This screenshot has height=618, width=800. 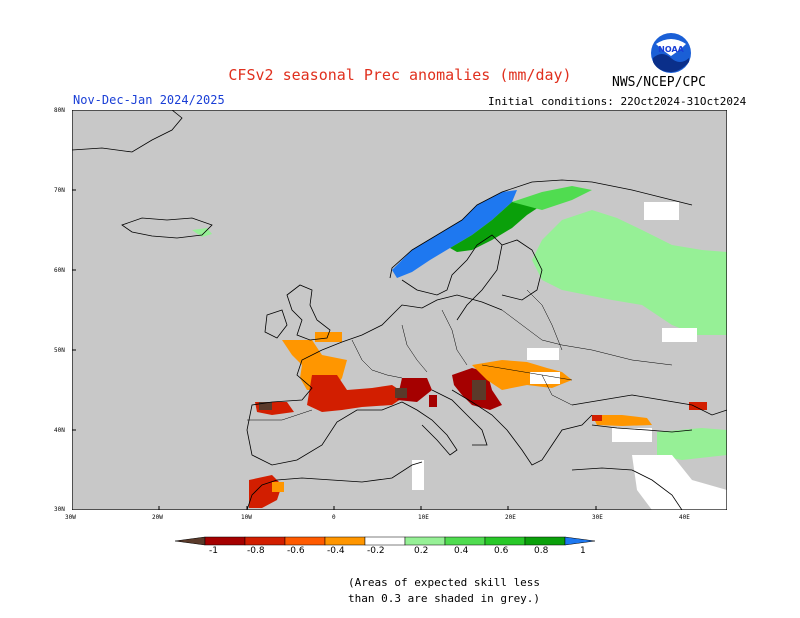 I want to click on lat-label: 70N, so click(x=59, y=190).